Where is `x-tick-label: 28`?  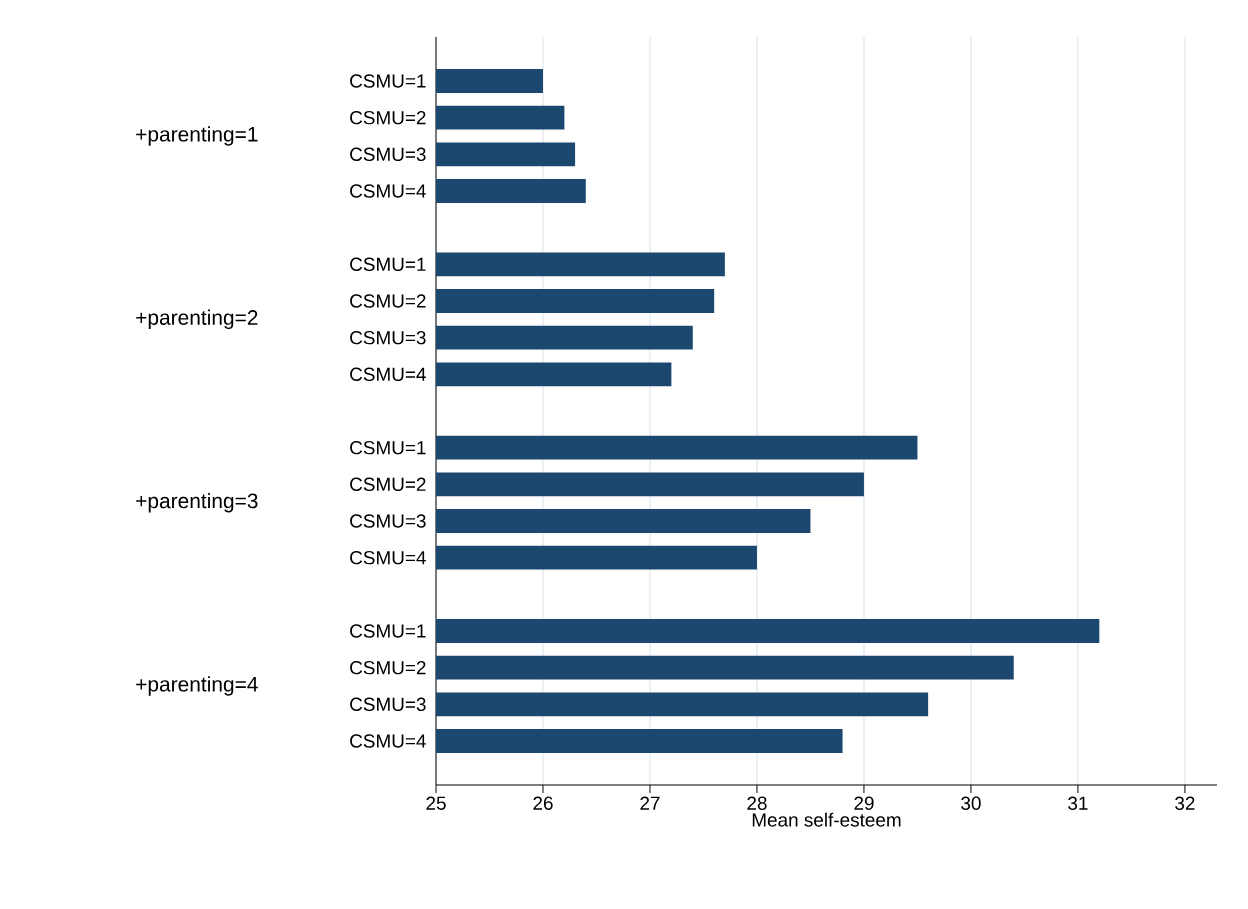 x-tick-label: 28 is located at coordinates (757, 803).